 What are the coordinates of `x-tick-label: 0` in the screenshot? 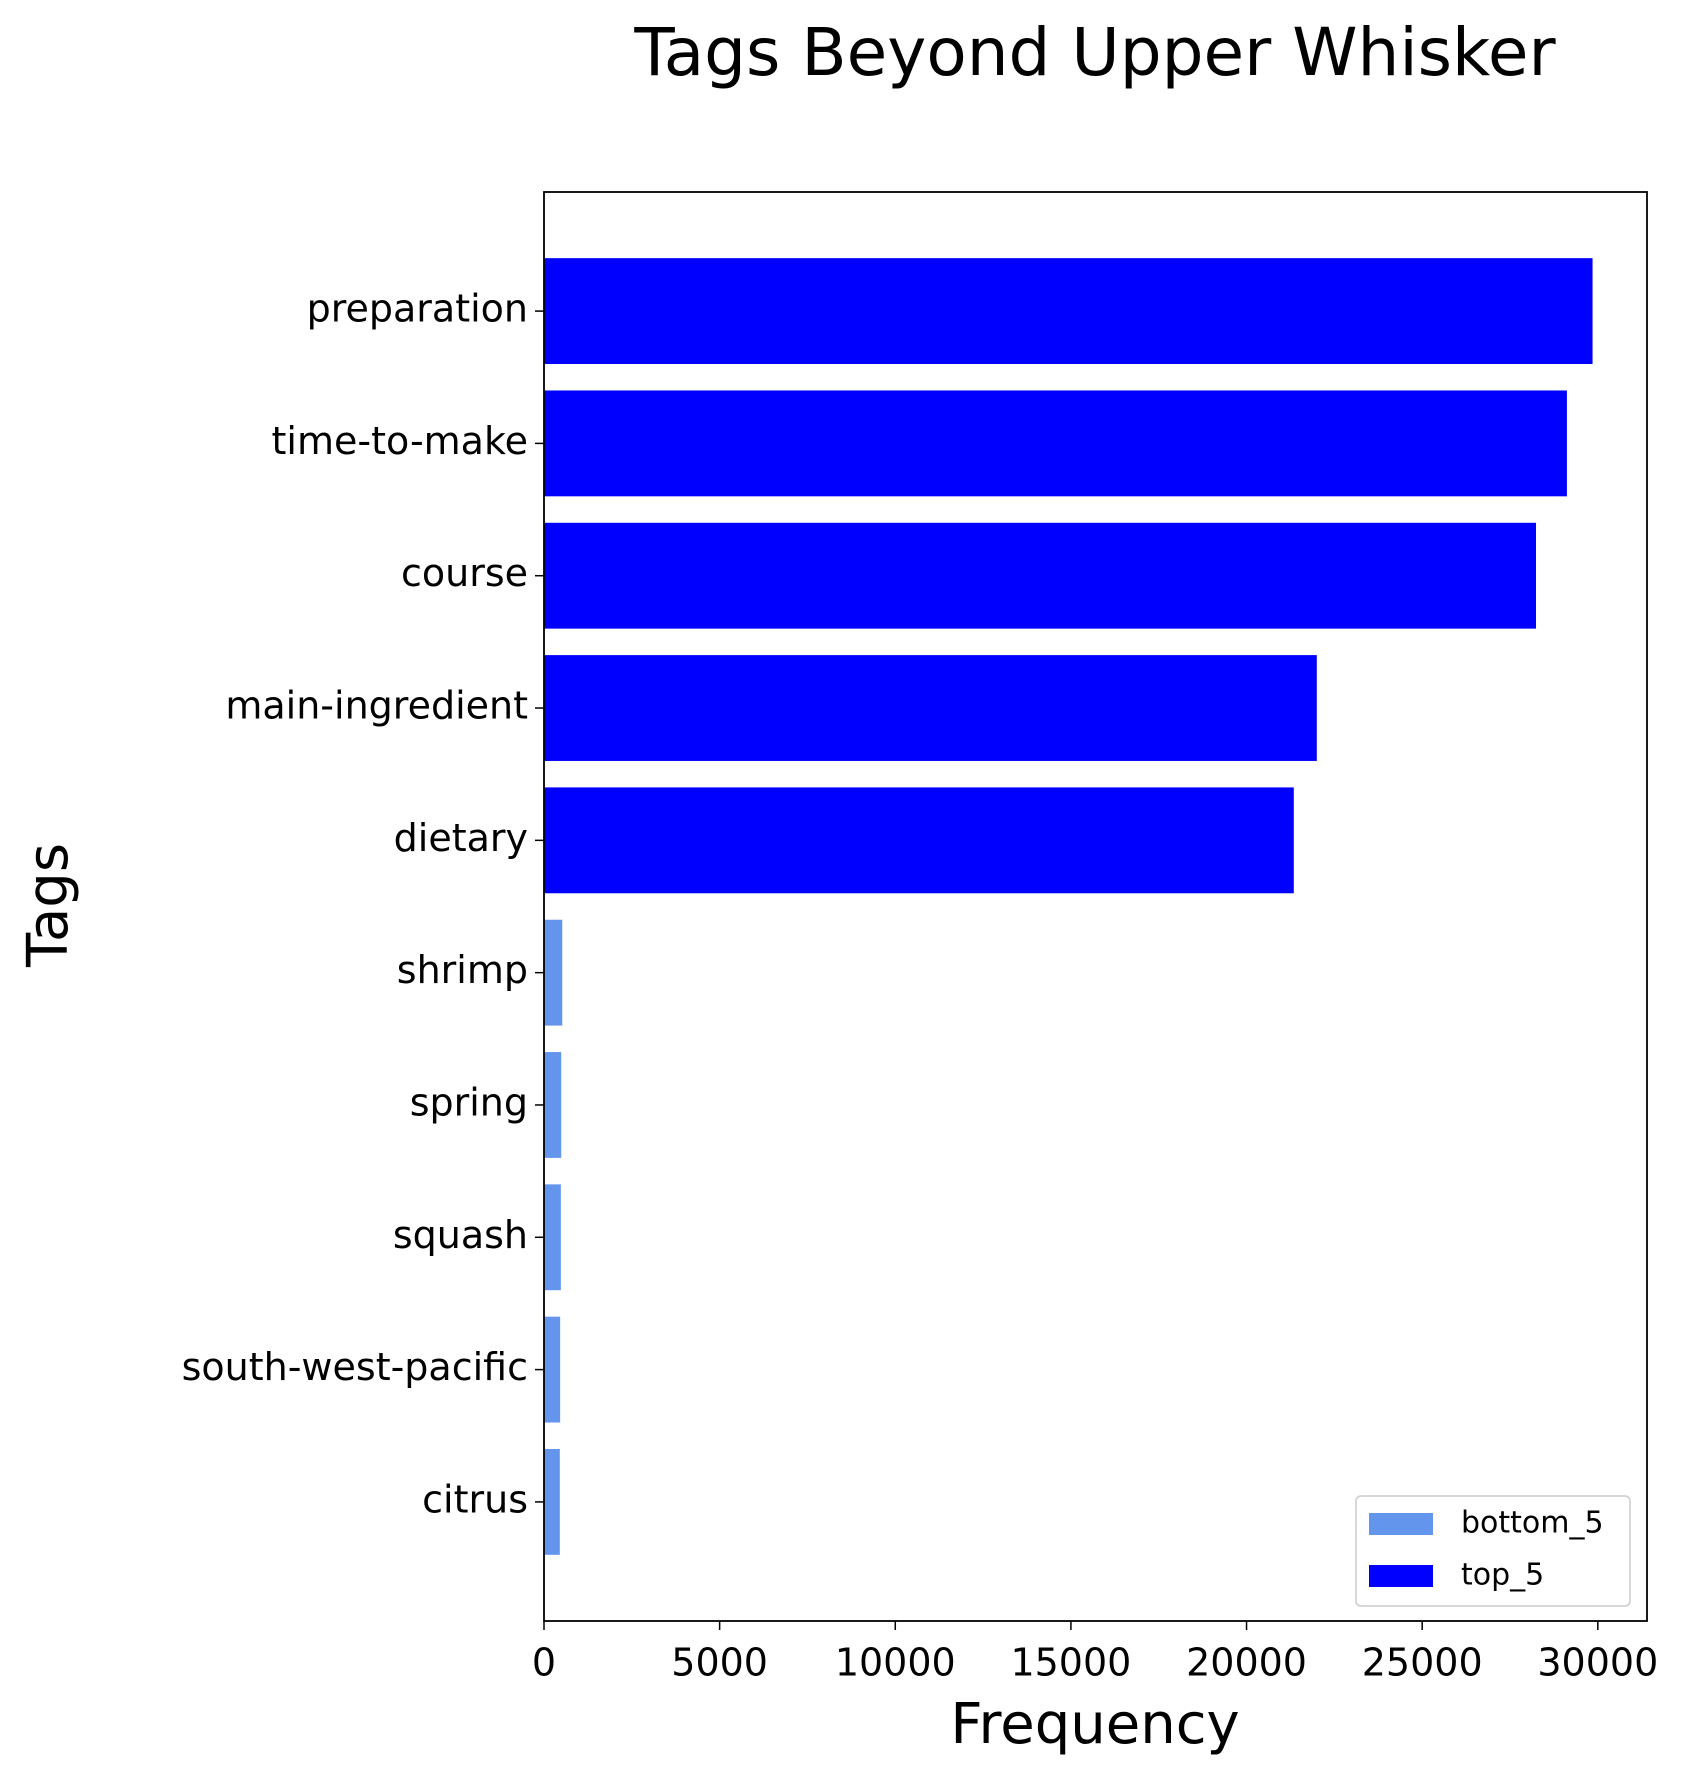 It's located at (544, 1663).